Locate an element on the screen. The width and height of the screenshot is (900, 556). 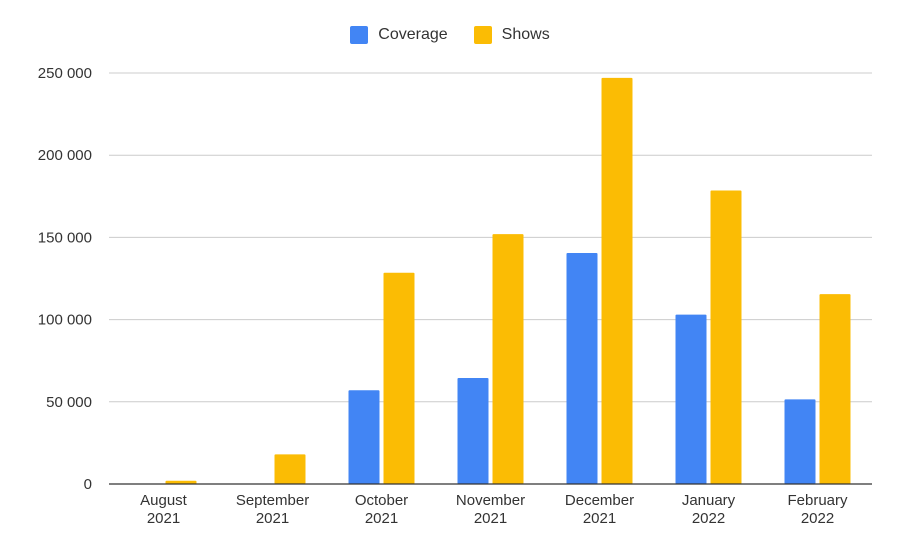
x-tick-label: October is located at coordinates (381, 500).